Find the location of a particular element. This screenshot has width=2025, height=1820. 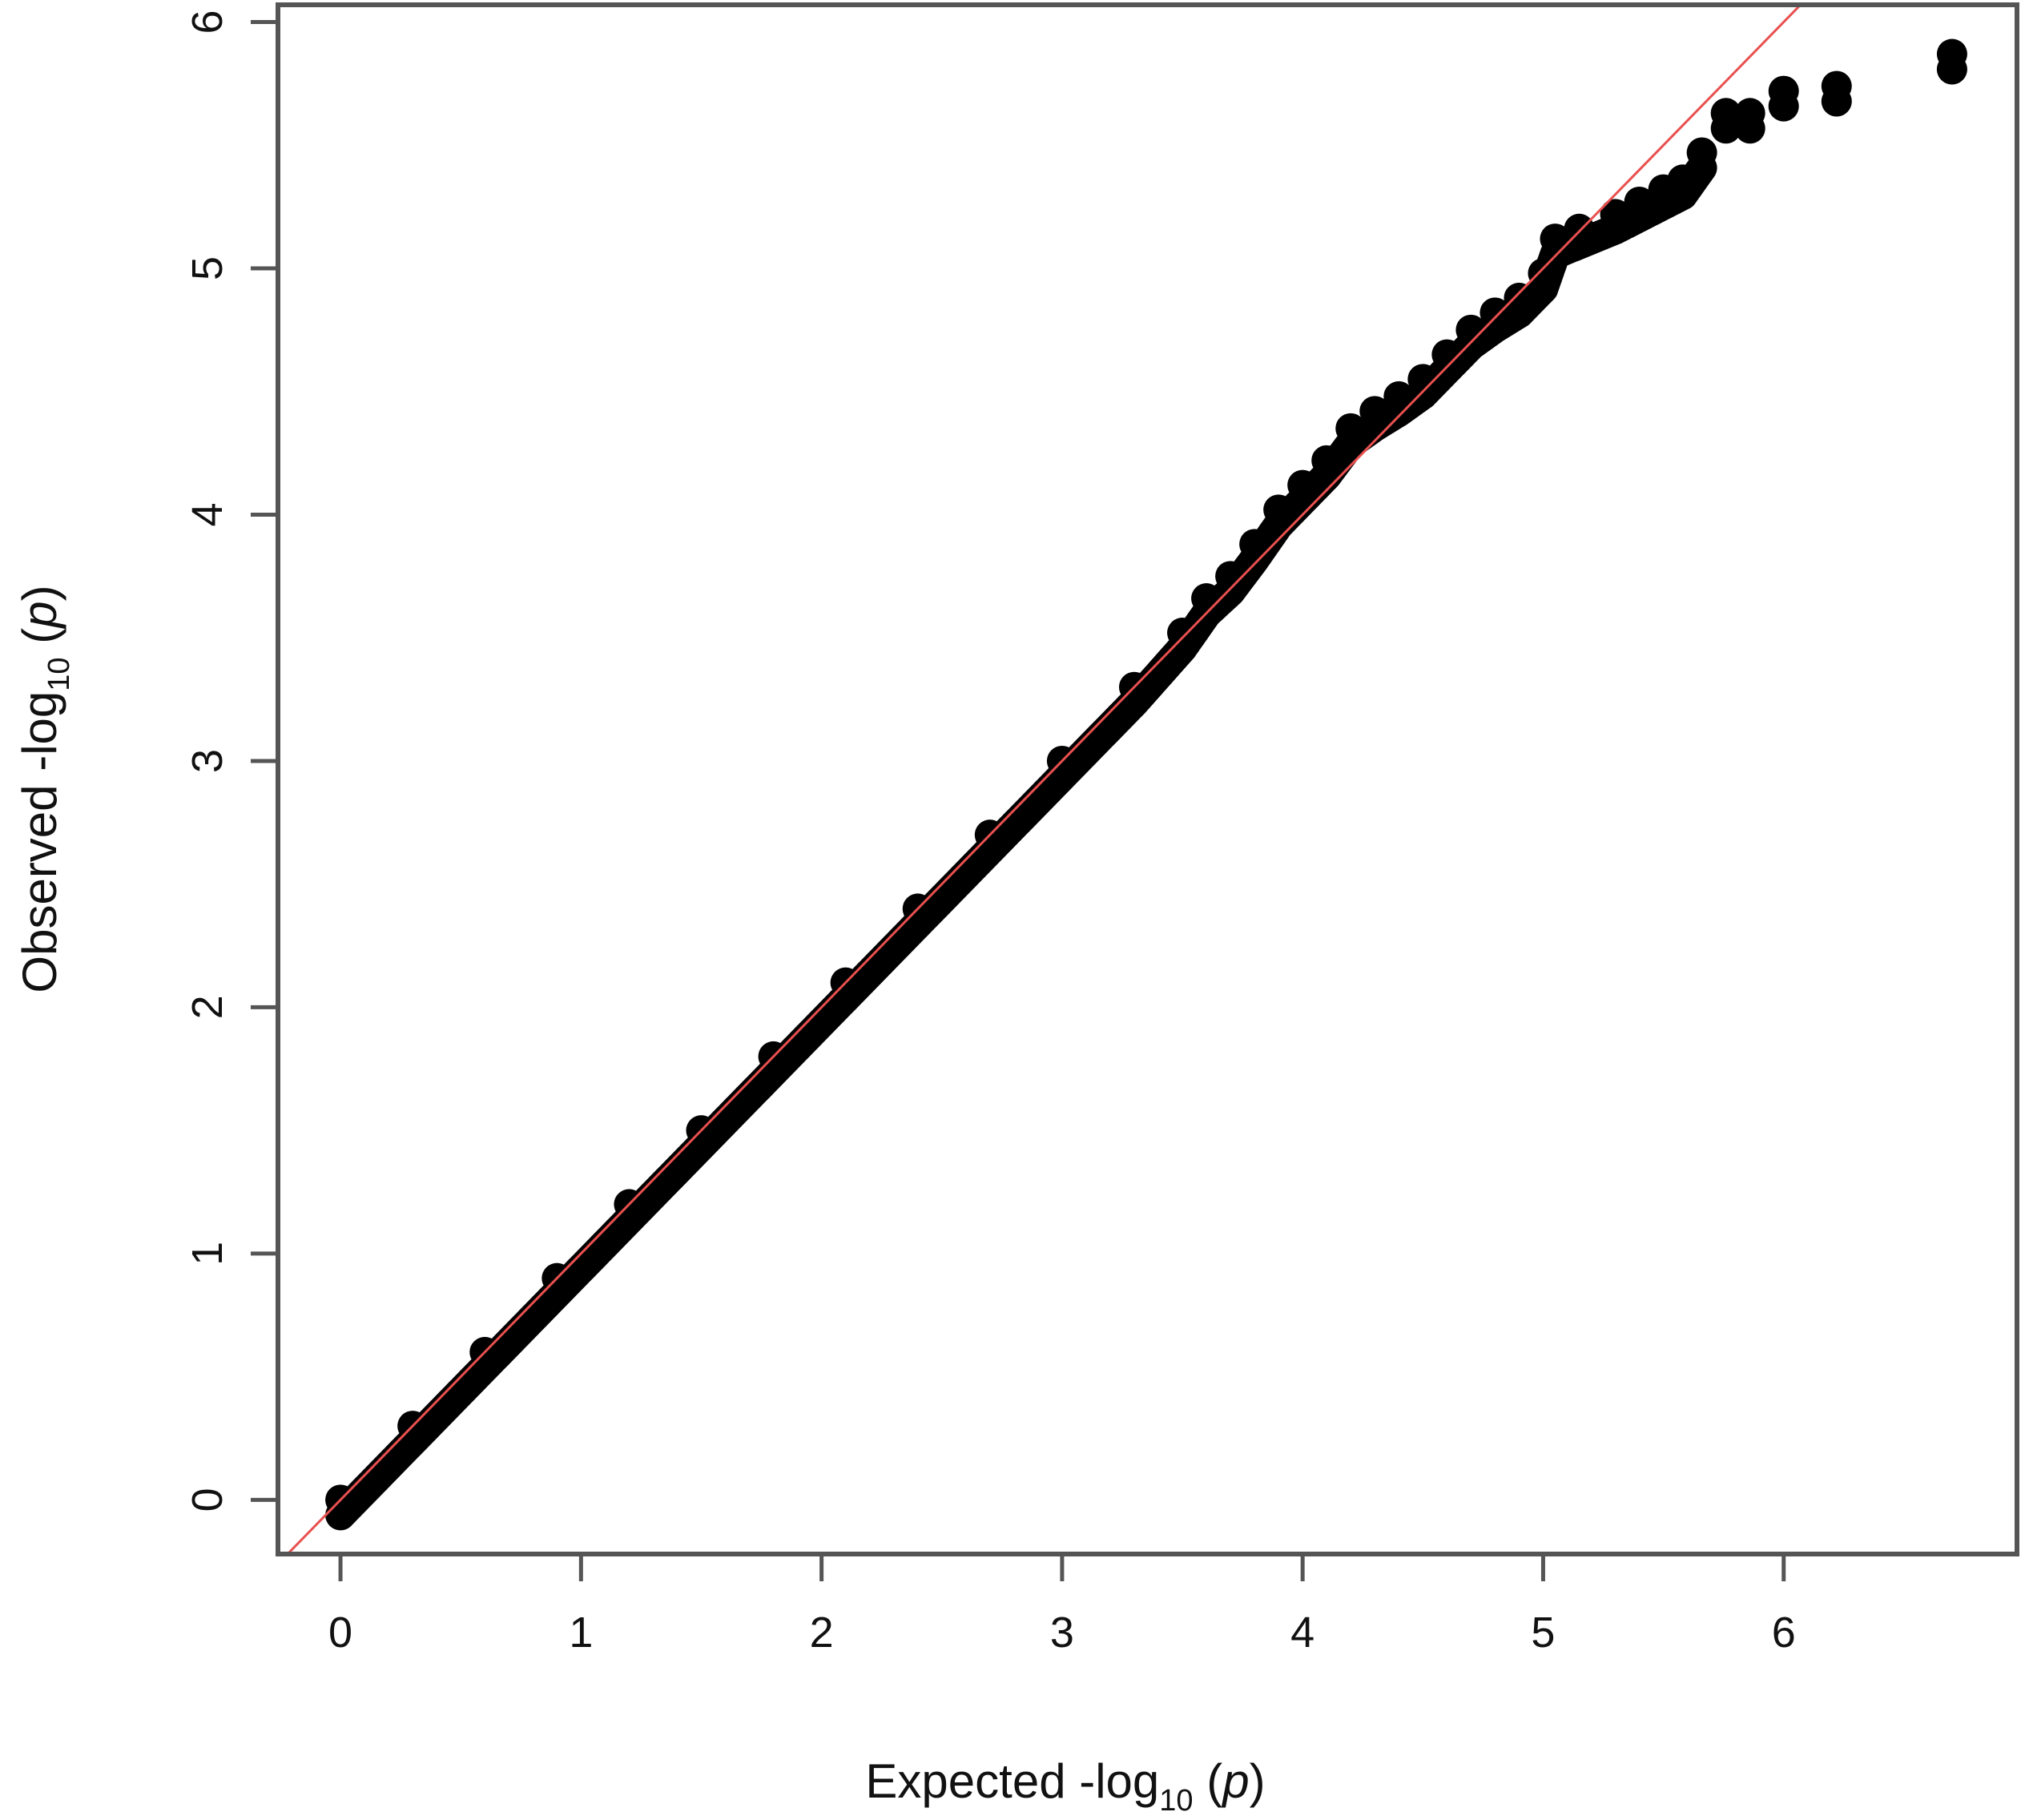

x-tick-label: 5 is located at coordinates (1543, 1633).